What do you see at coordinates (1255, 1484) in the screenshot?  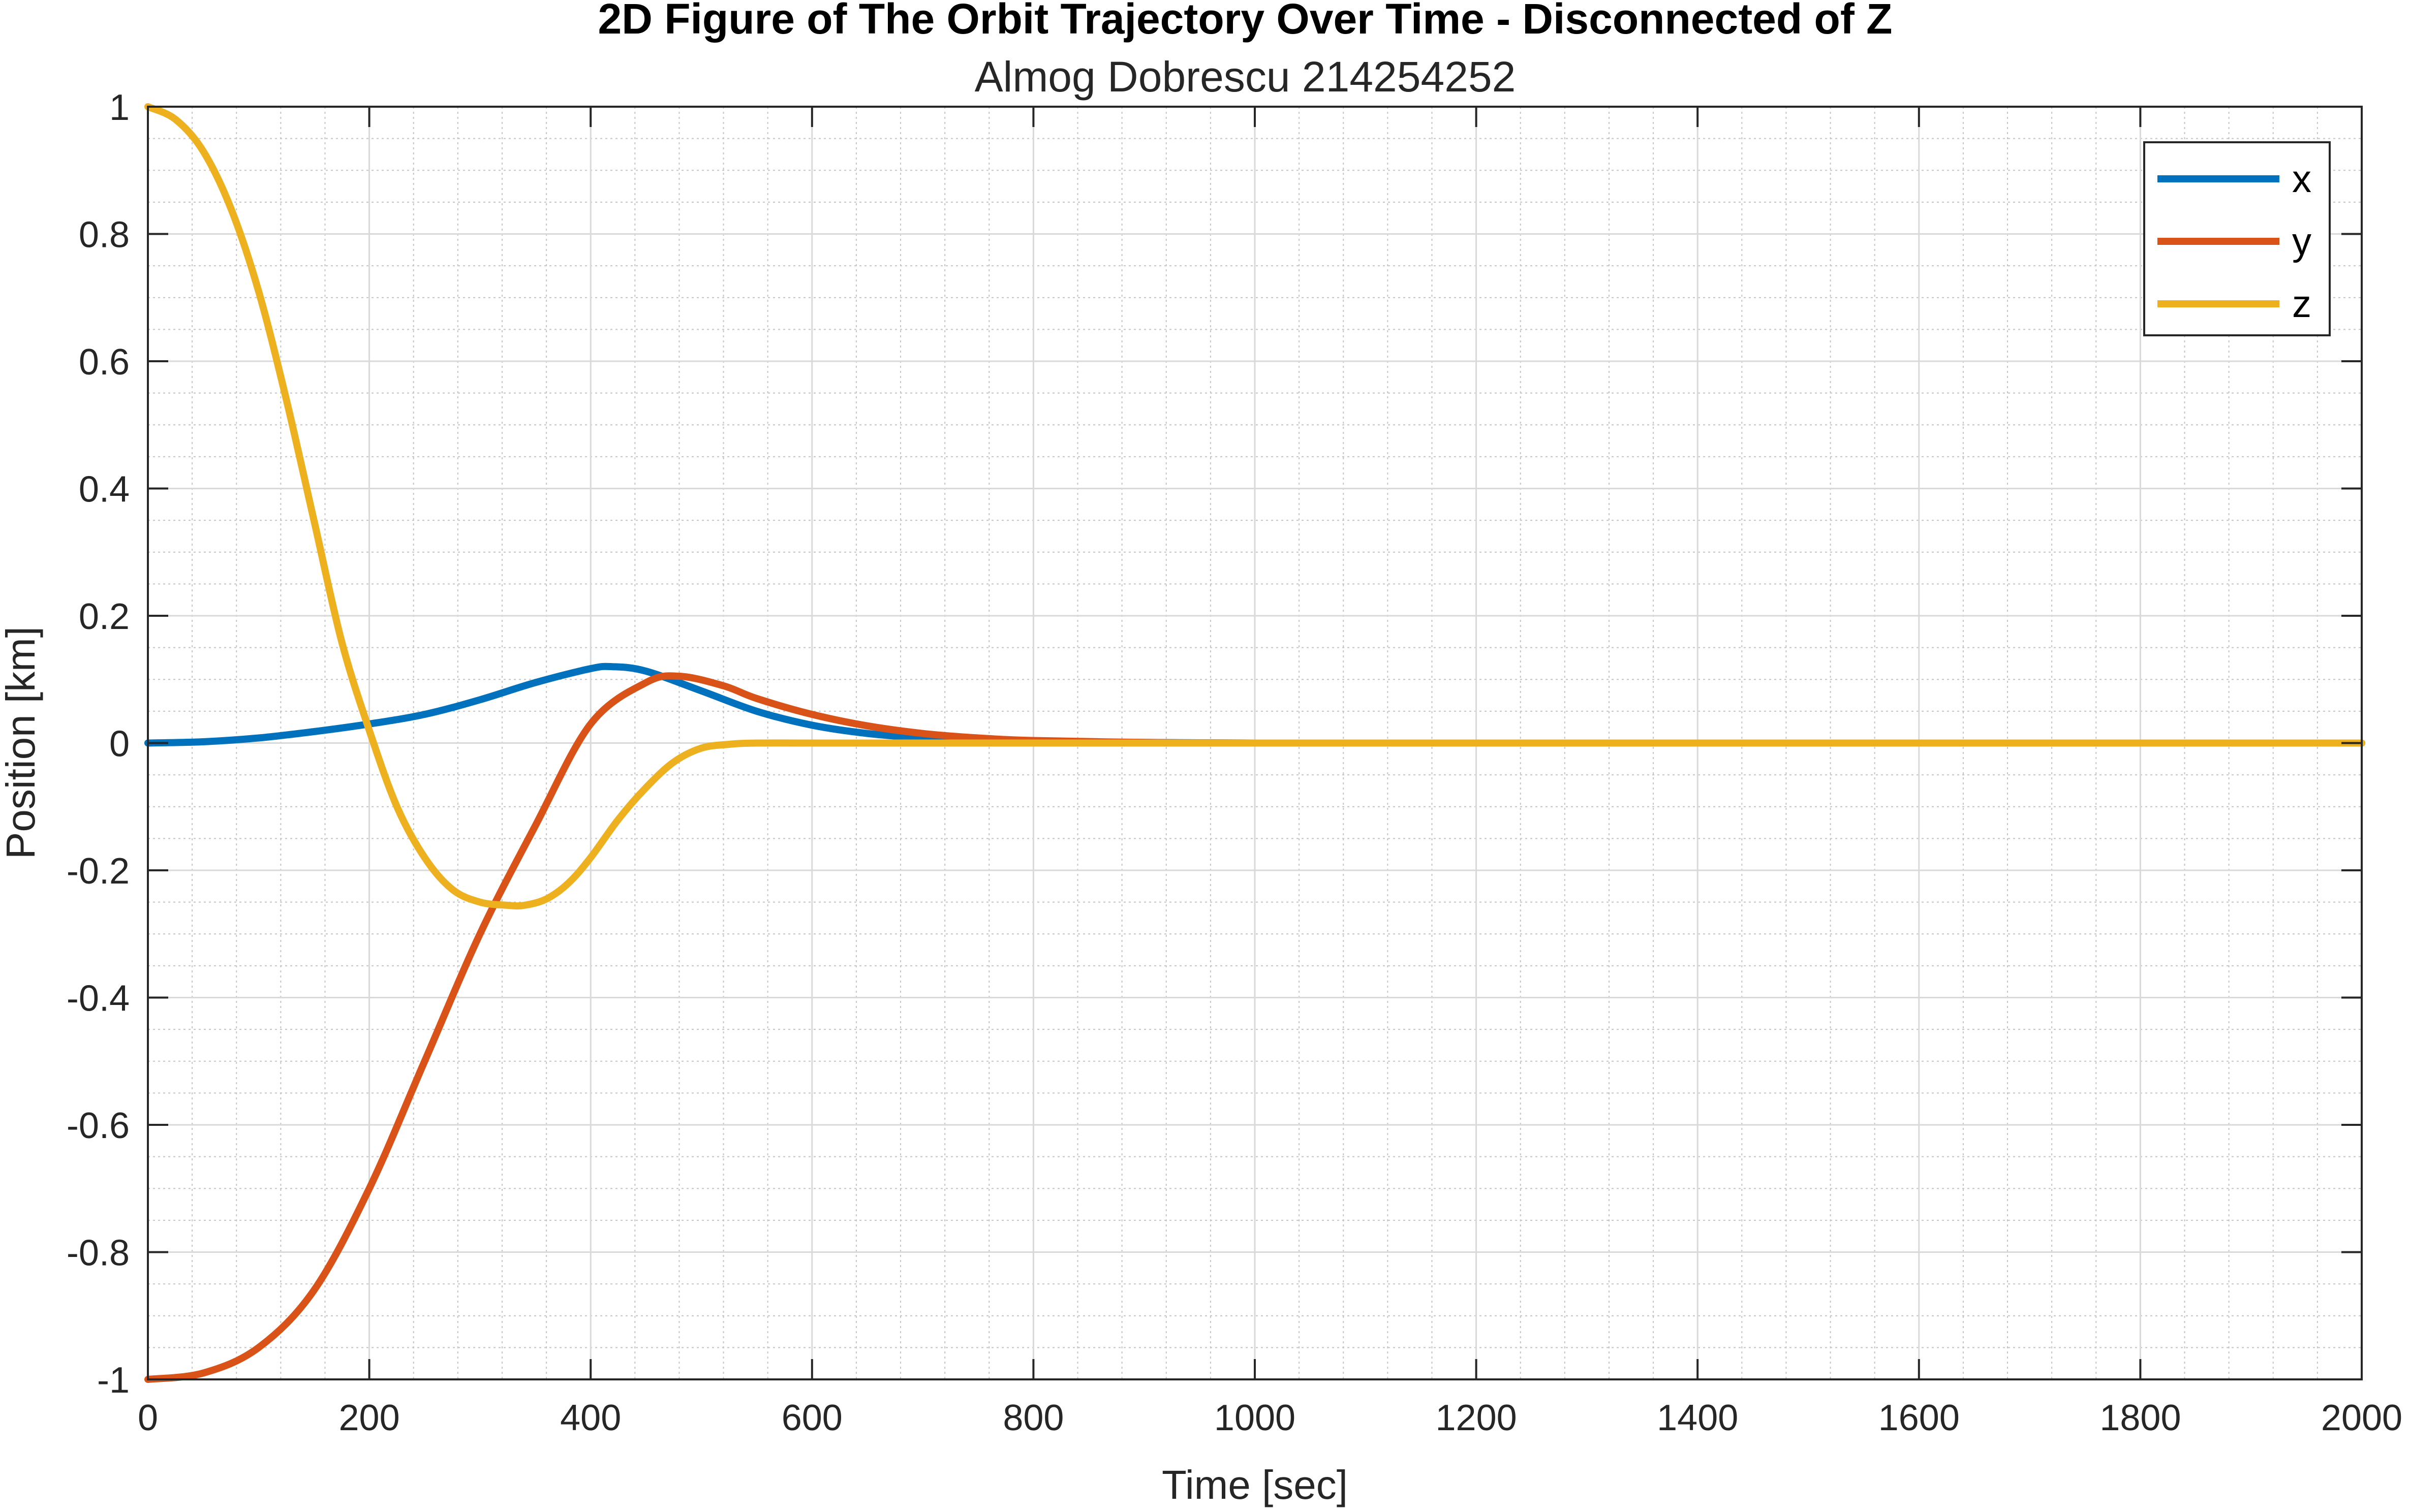 I see `x-axis-label: Time [sec]` at bounding box center [1255, 1484].